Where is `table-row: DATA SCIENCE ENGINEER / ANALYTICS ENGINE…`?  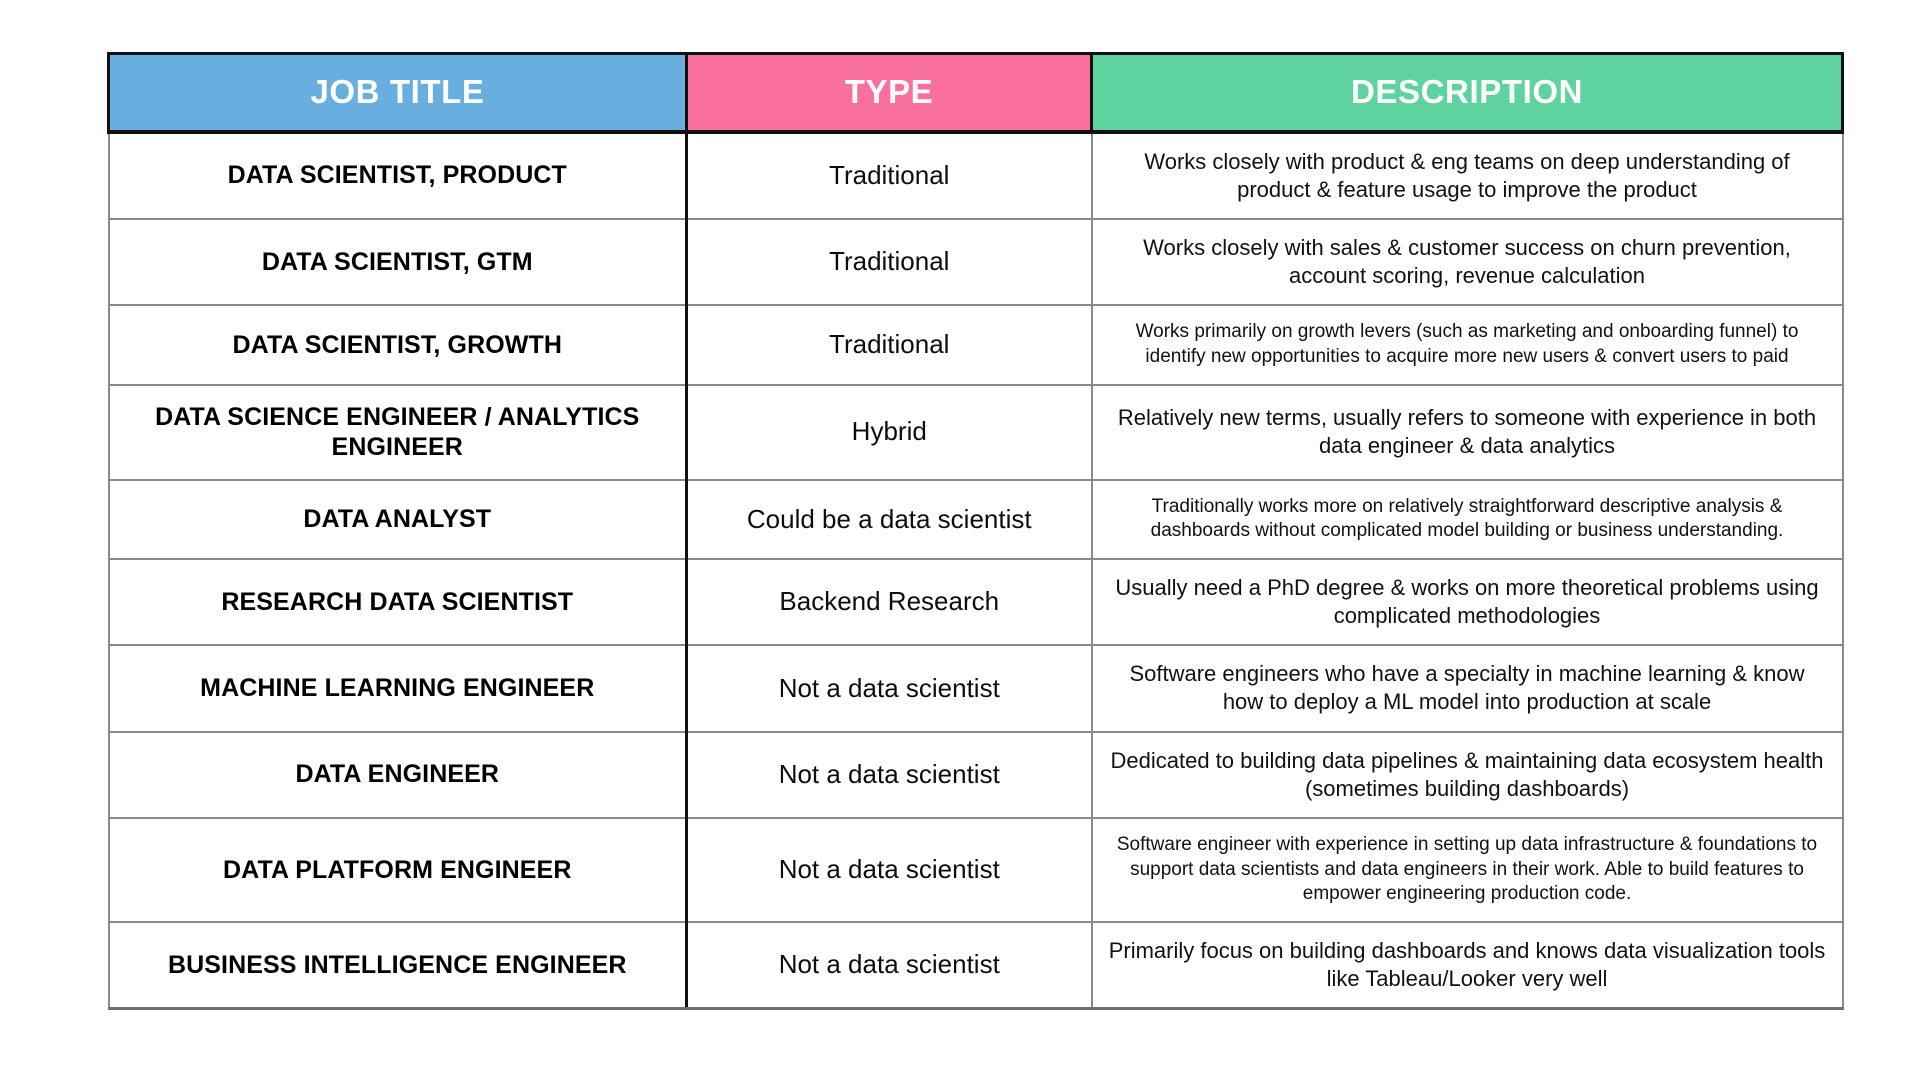
table-row: DATA SCIENCE ENGINEER / ANALYTICS ENGINE… is located at coordinates (975, 432).